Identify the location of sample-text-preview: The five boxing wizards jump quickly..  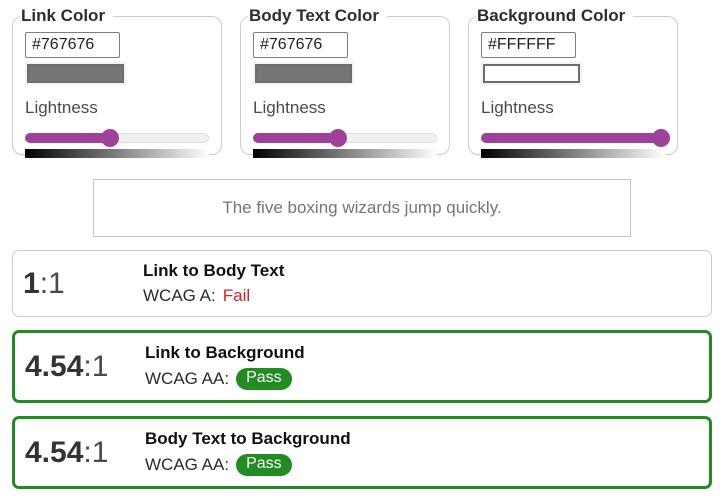
(362, 208).